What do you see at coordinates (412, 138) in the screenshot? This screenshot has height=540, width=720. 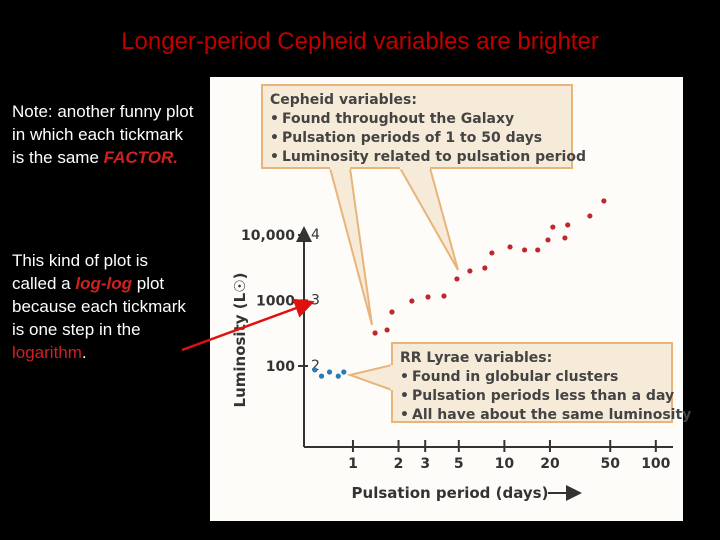 I see `callout-note: Pulsation periods of 1 to 50 days` at bounding box center [412, 138].